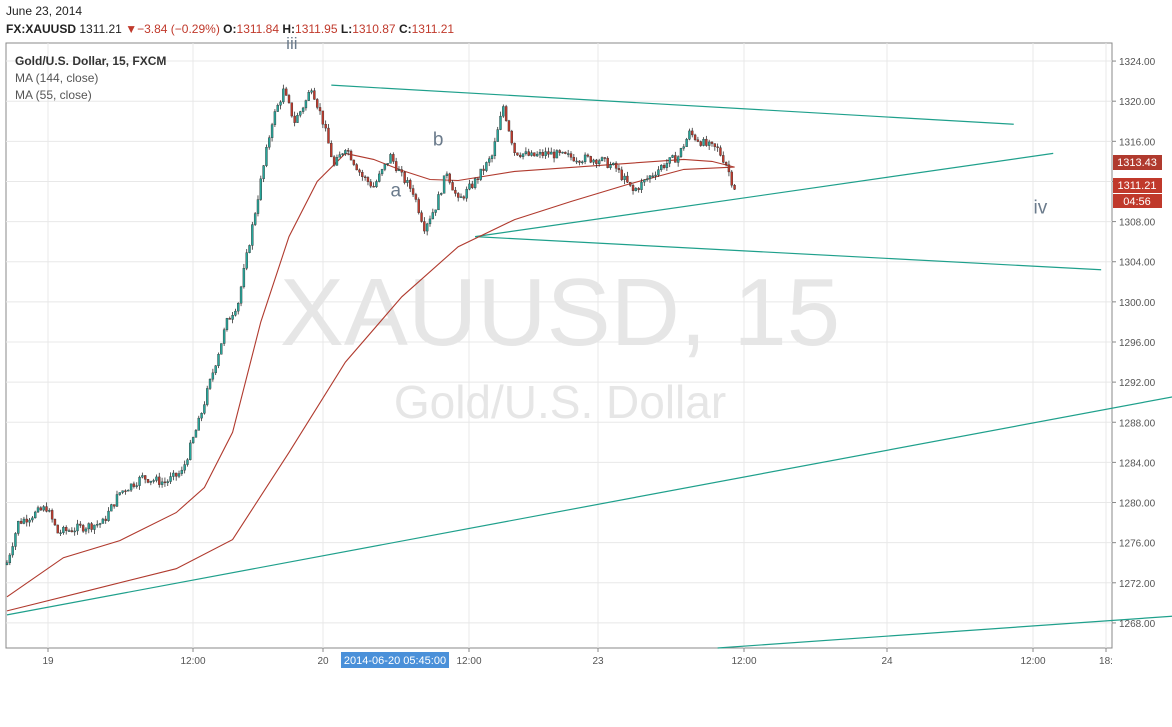 The height and width of the screenshot is (727, 1172). I want to click on wave-label-iii: iii, so click(291, 43).